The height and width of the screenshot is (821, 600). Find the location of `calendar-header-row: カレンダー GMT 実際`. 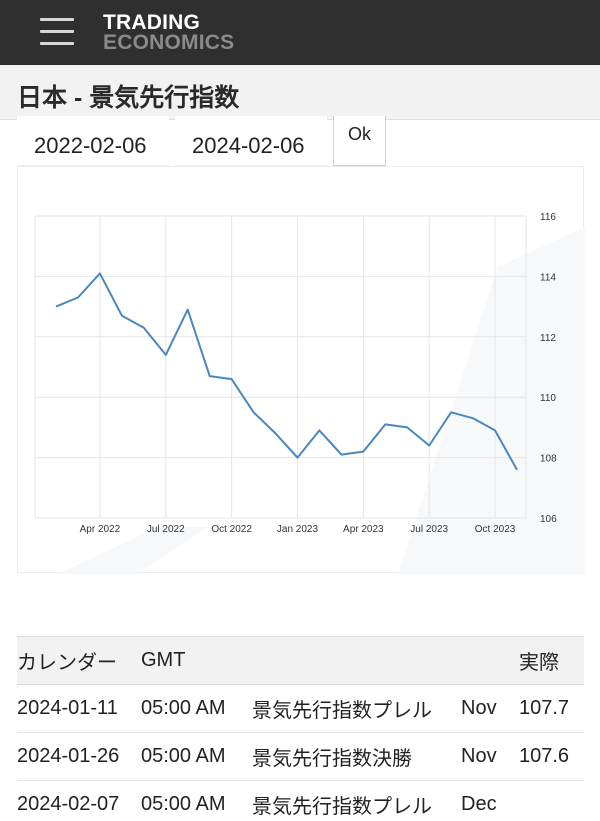

calendar-header-row: カレンダー GMT 実際 is located at coordinates (300, 660).